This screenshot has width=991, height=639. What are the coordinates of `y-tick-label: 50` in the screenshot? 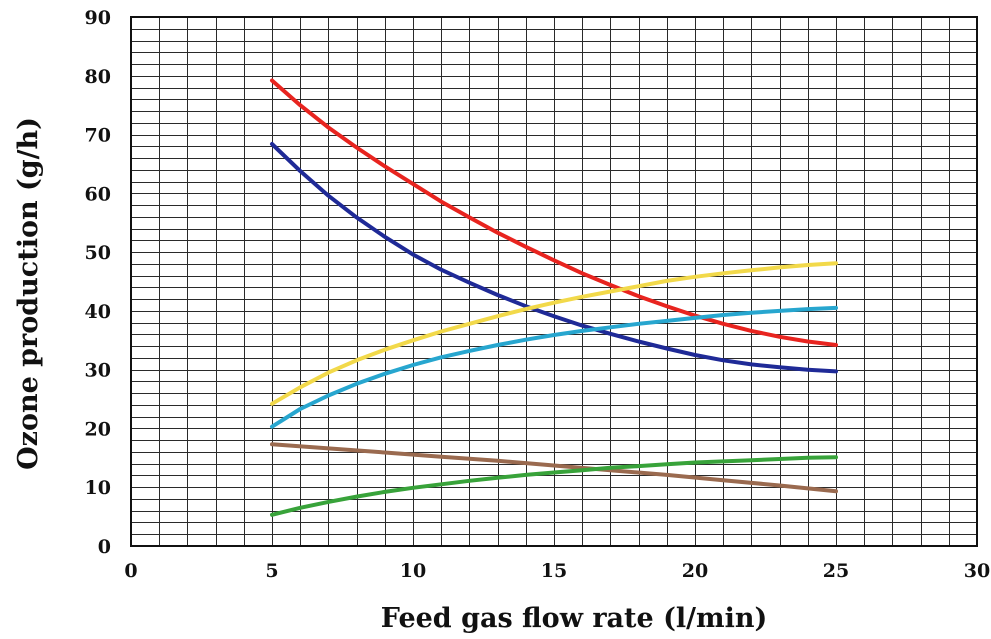 It's located at (98, 253).